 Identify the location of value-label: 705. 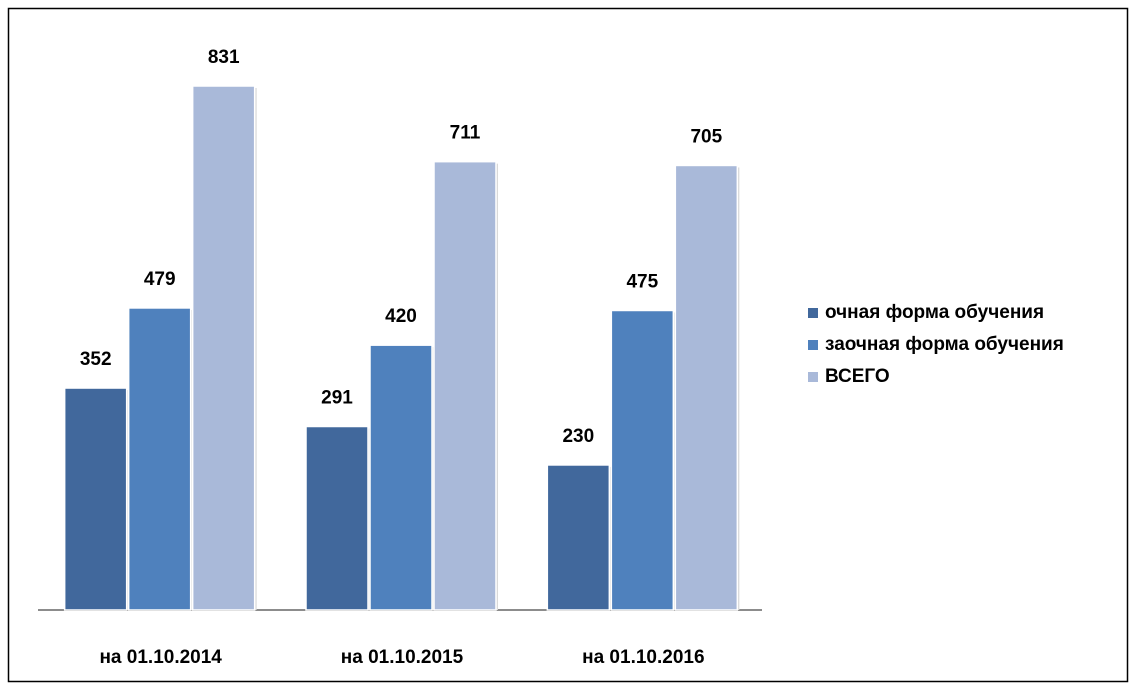
(706, 136).